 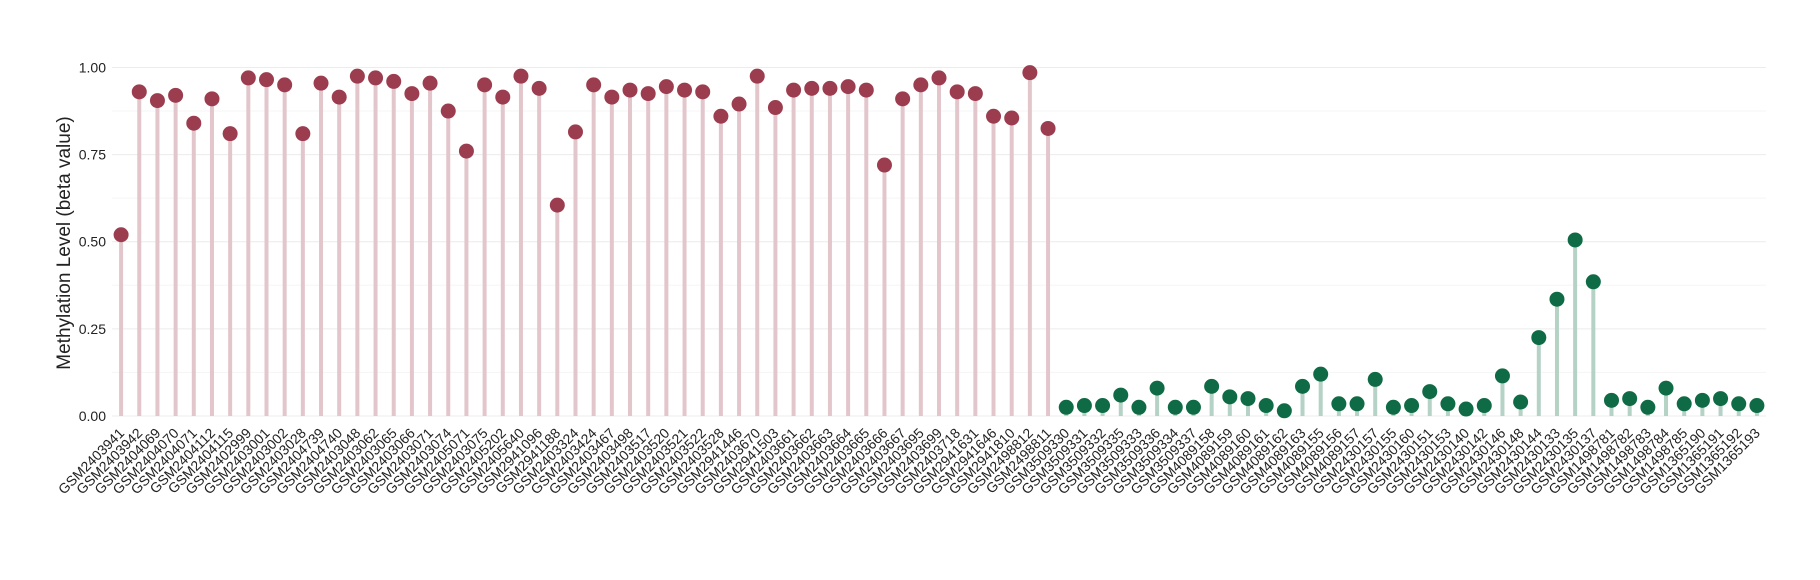 What do you see at coordinates (92, 329) in the screenshot?
I see `y-tick-label: 0.25` at bounding box center [92, 329].